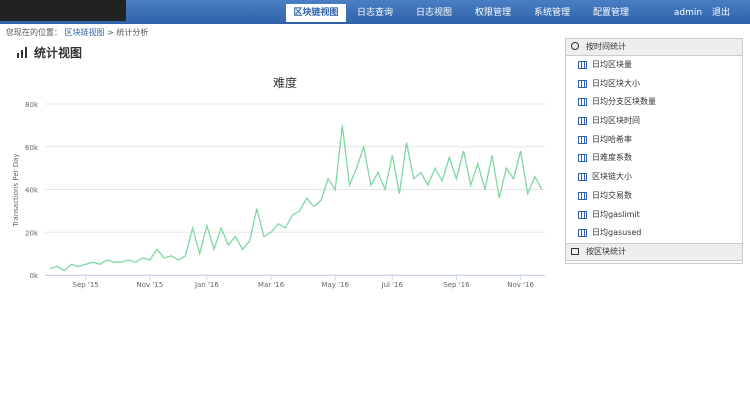 The width and height of the screenshot is (750, 420). Describe the element at coordinates (32, 105) in the screenshot. I see `y-tick-label: 80k` at that location.